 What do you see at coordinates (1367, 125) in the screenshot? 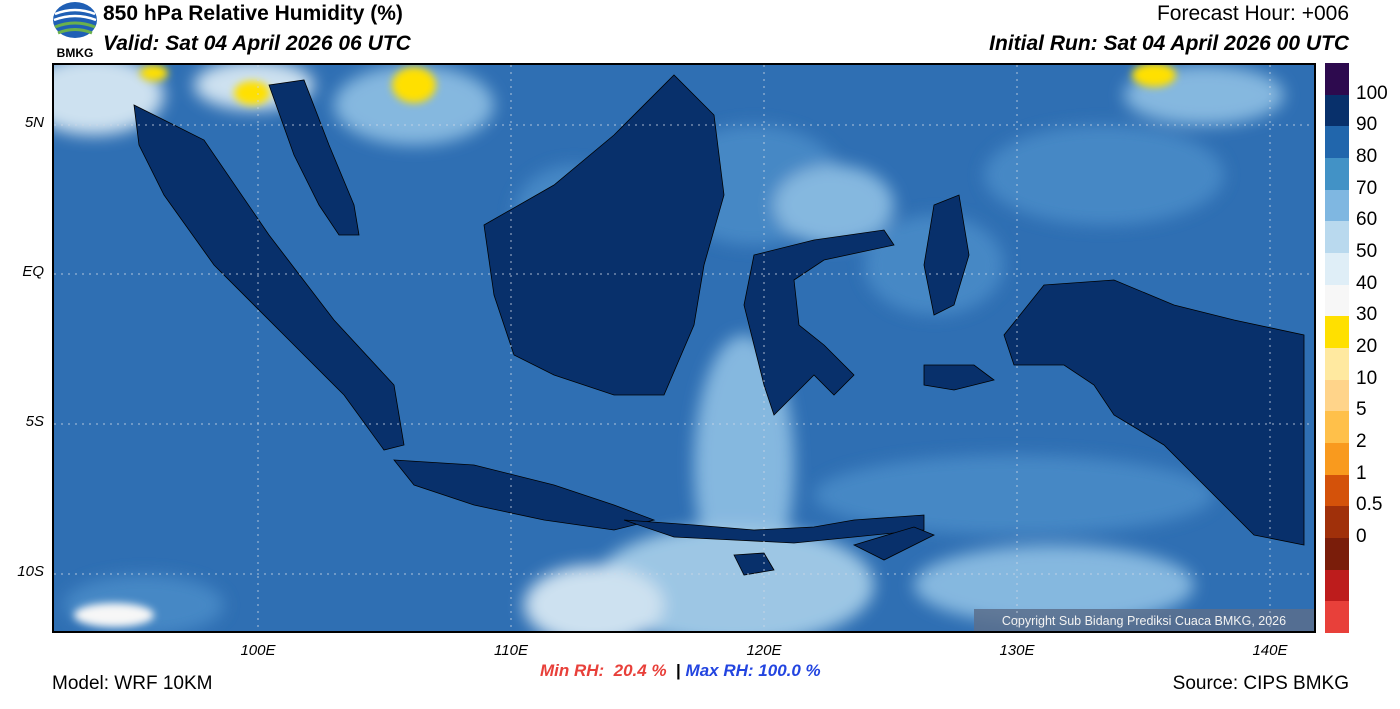
I see `colorbar-label: 90` at bounding box center [1367, 125].